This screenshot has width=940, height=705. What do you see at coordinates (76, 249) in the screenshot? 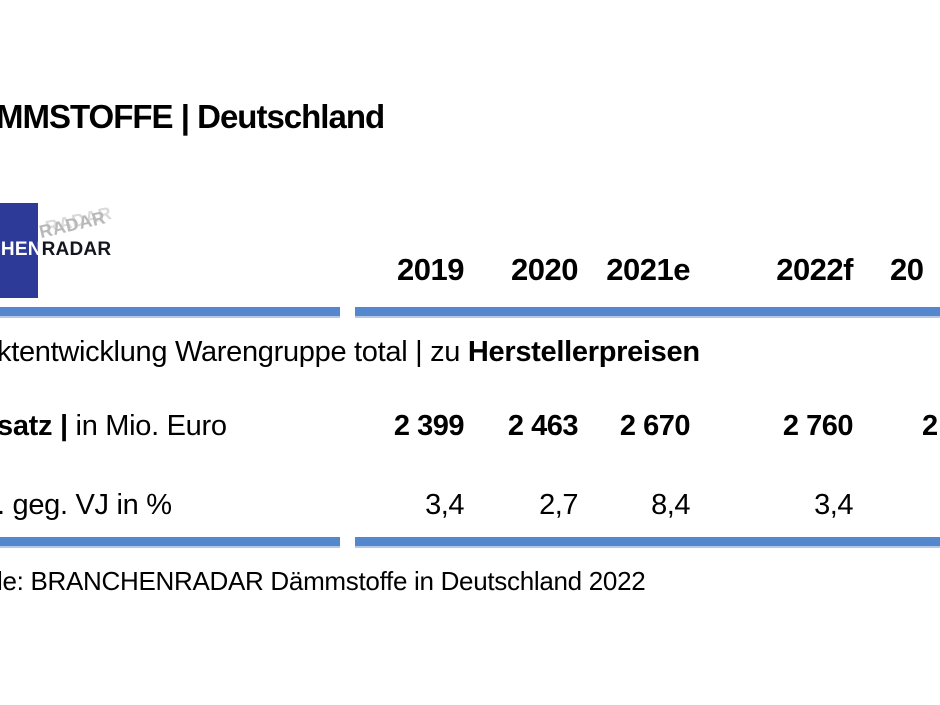
I see `logo-text-right: RADAR` at bounding box center [76, 249].